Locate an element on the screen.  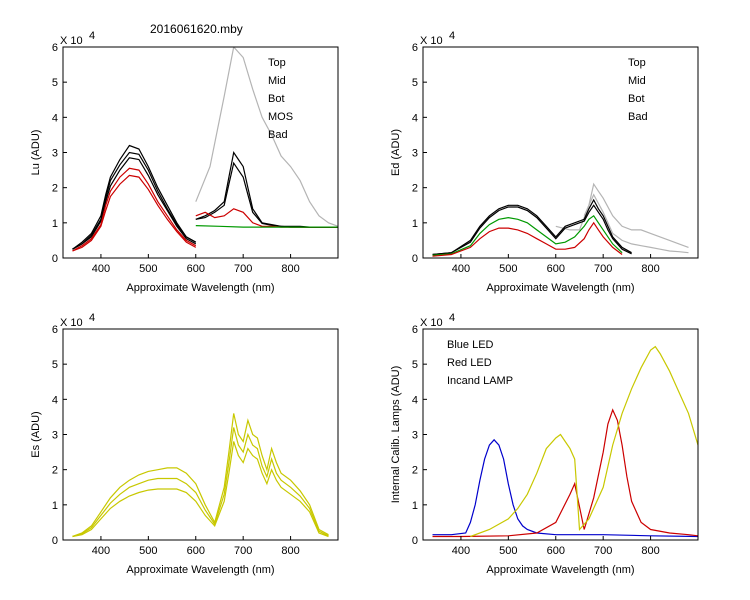
series-line-blue-led is located at coordinates (565, 488).